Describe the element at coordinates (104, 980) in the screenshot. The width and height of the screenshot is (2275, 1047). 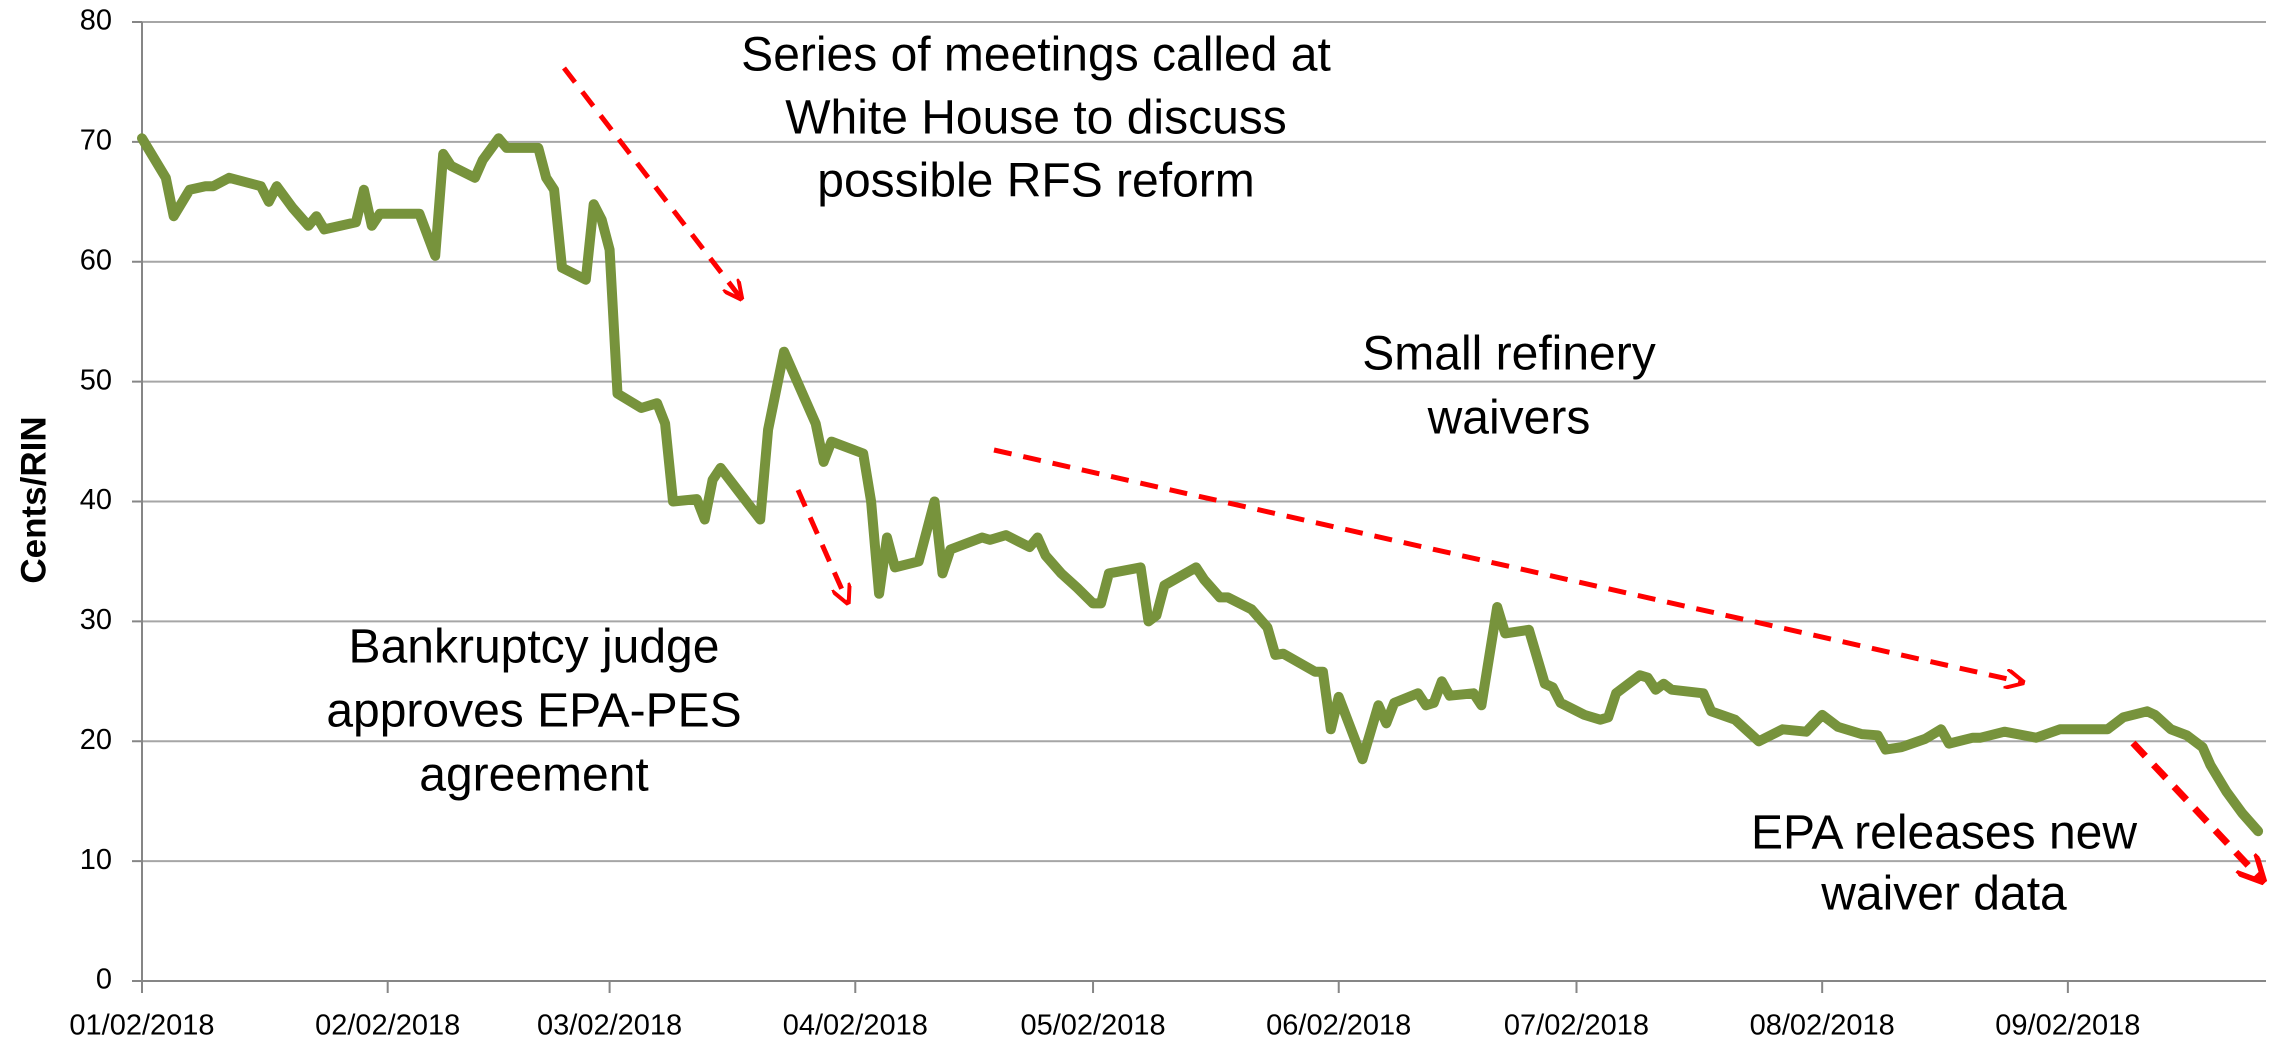
I see `y-tick-label: 0` at that location.